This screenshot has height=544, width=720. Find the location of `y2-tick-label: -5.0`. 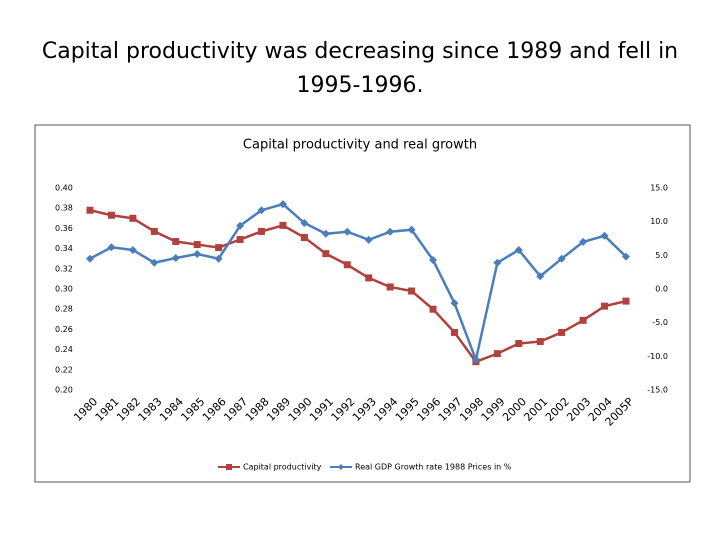

y2-tick-label: -5.0 is located at coordinates (660, 322).